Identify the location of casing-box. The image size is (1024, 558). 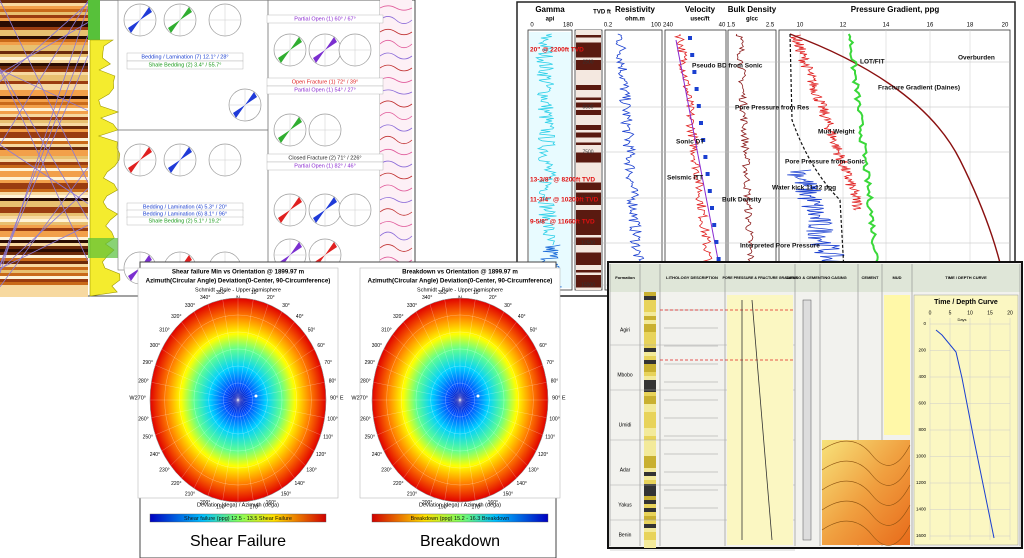
(550, 160).